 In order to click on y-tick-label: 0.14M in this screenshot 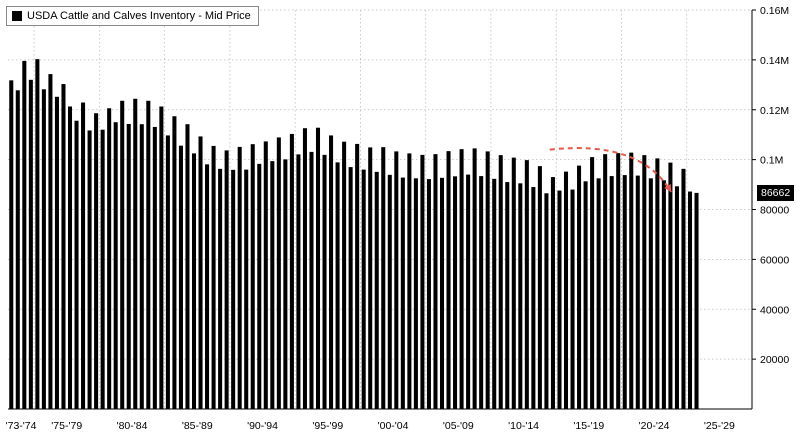, I will do `click(774, 61)`.